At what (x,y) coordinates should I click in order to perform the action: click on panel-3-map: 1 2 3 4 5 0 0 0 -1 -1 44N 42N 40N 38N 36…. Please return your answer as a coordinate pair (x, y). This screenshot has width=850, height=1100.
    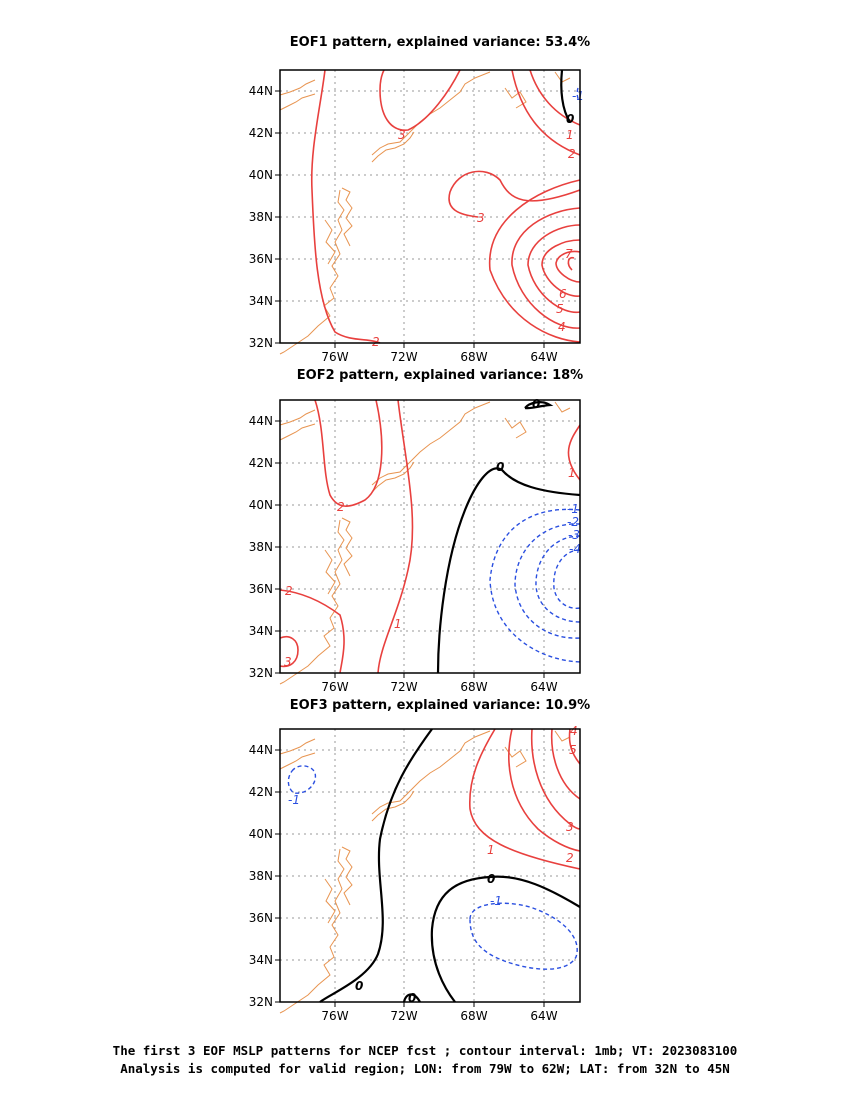
    Looking at the image, I should click on (415, 873).